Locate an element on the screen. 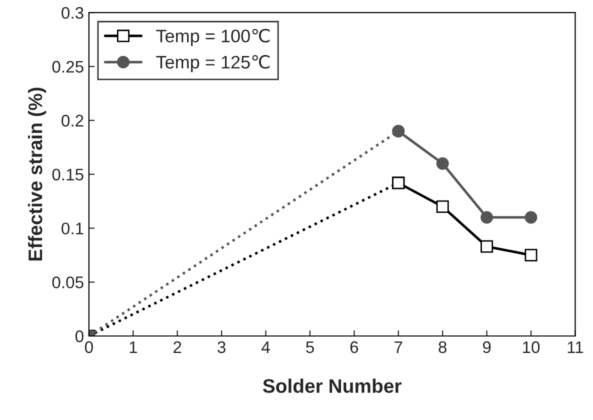 This screenshot has height=420, width=593. x-tick-label: 1 is located at coordinates (133, 347).